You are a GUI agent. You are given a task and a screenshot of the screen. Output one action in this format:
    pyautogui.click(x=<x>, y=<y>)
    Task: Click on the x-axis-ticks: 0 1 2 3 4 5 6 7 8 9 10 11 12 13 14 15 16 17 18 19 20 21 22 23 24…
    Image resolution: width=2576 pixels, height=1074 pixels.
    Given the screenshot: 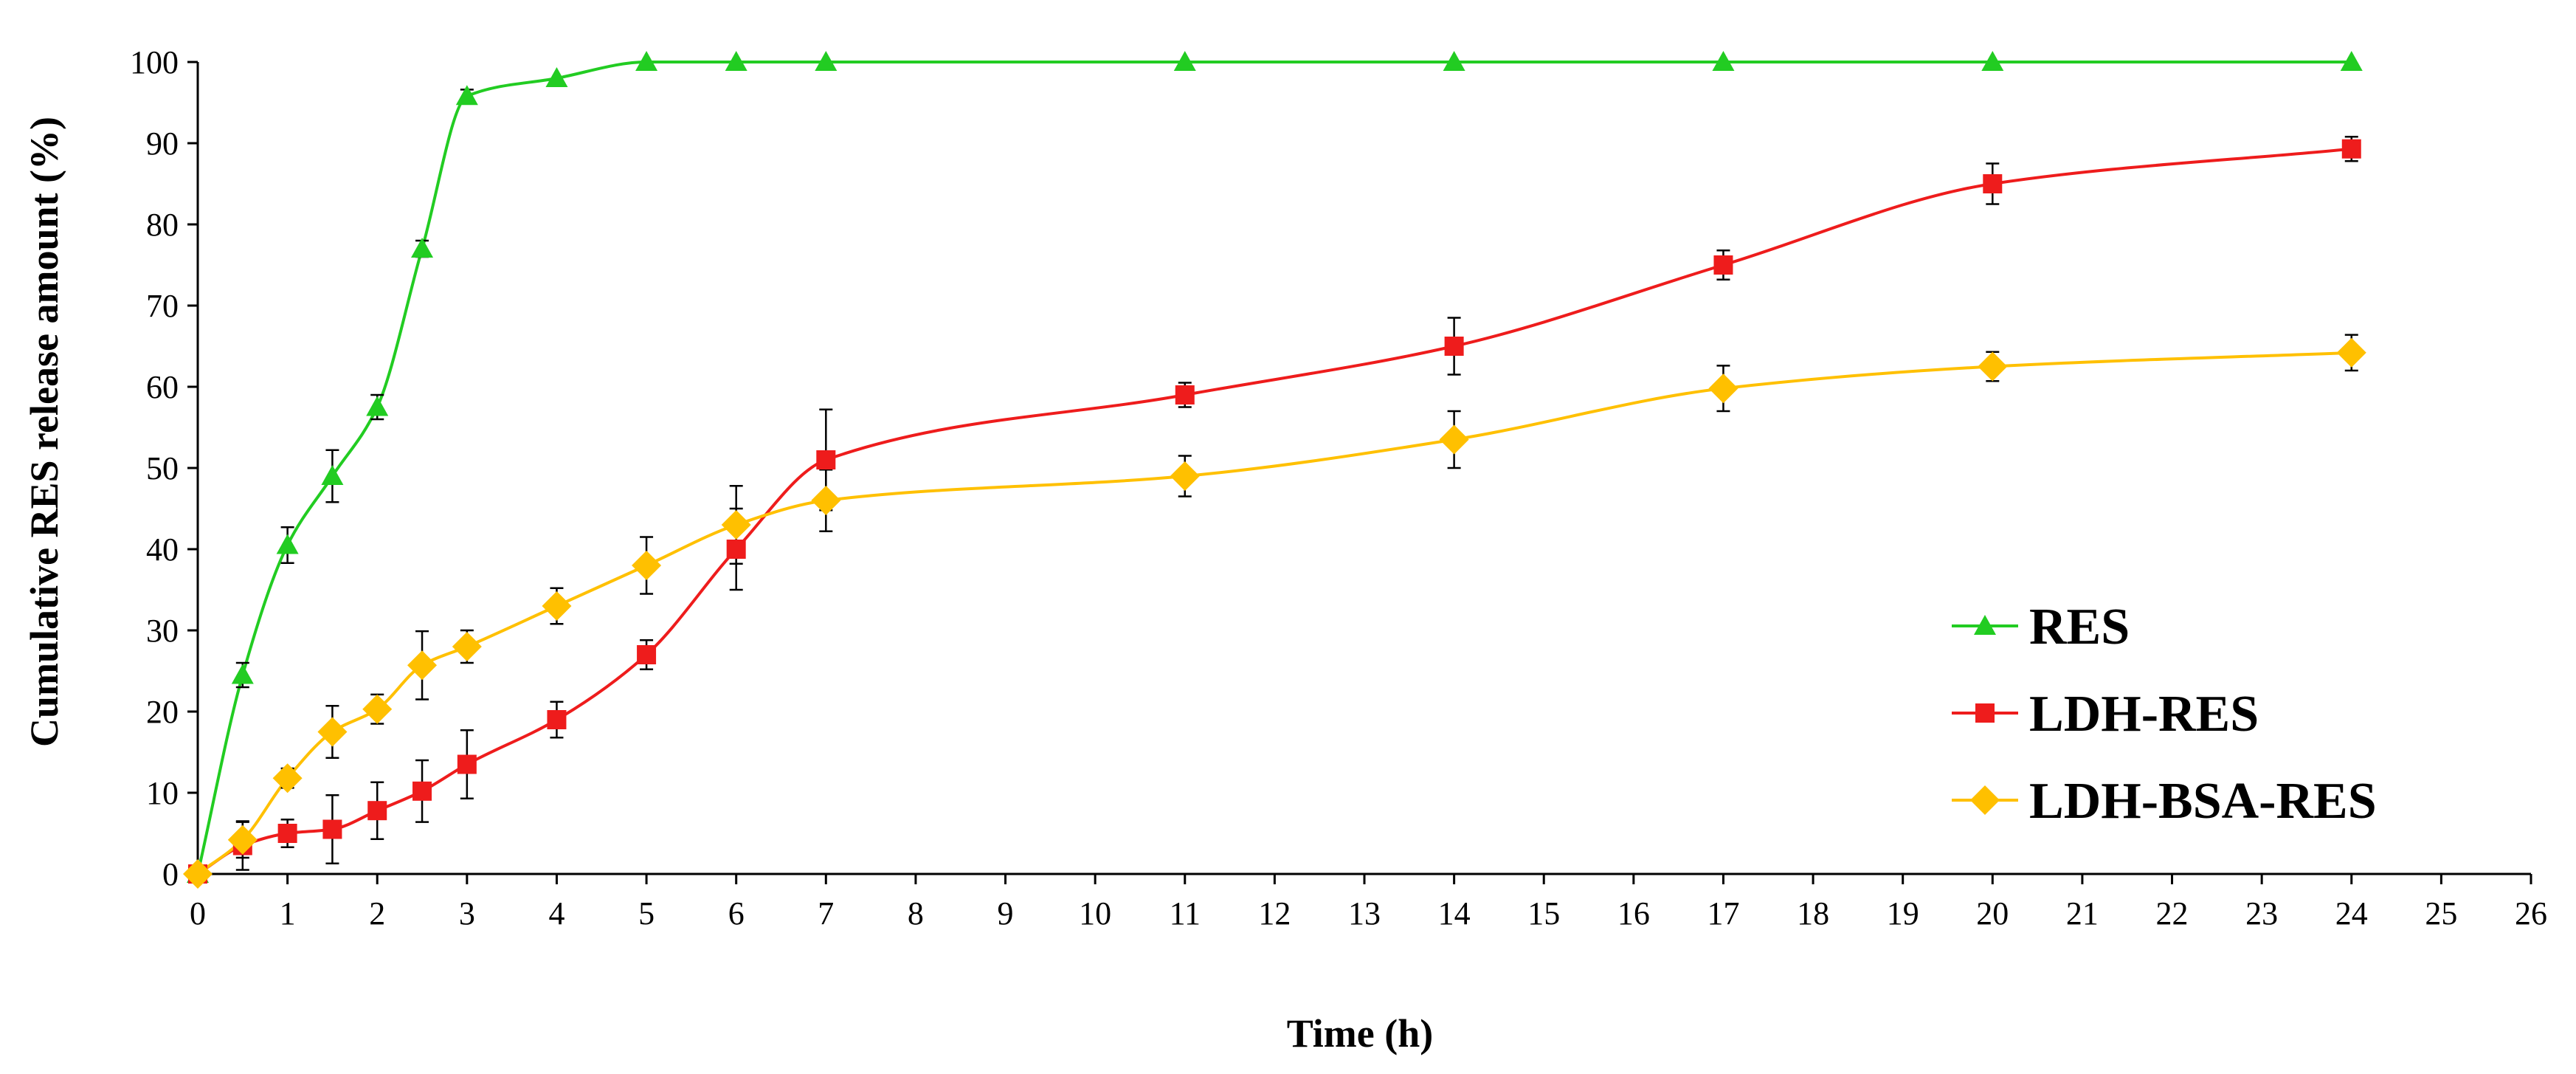 What is the action you would take?
    pyautogui.click(x=1368, y=903)
    